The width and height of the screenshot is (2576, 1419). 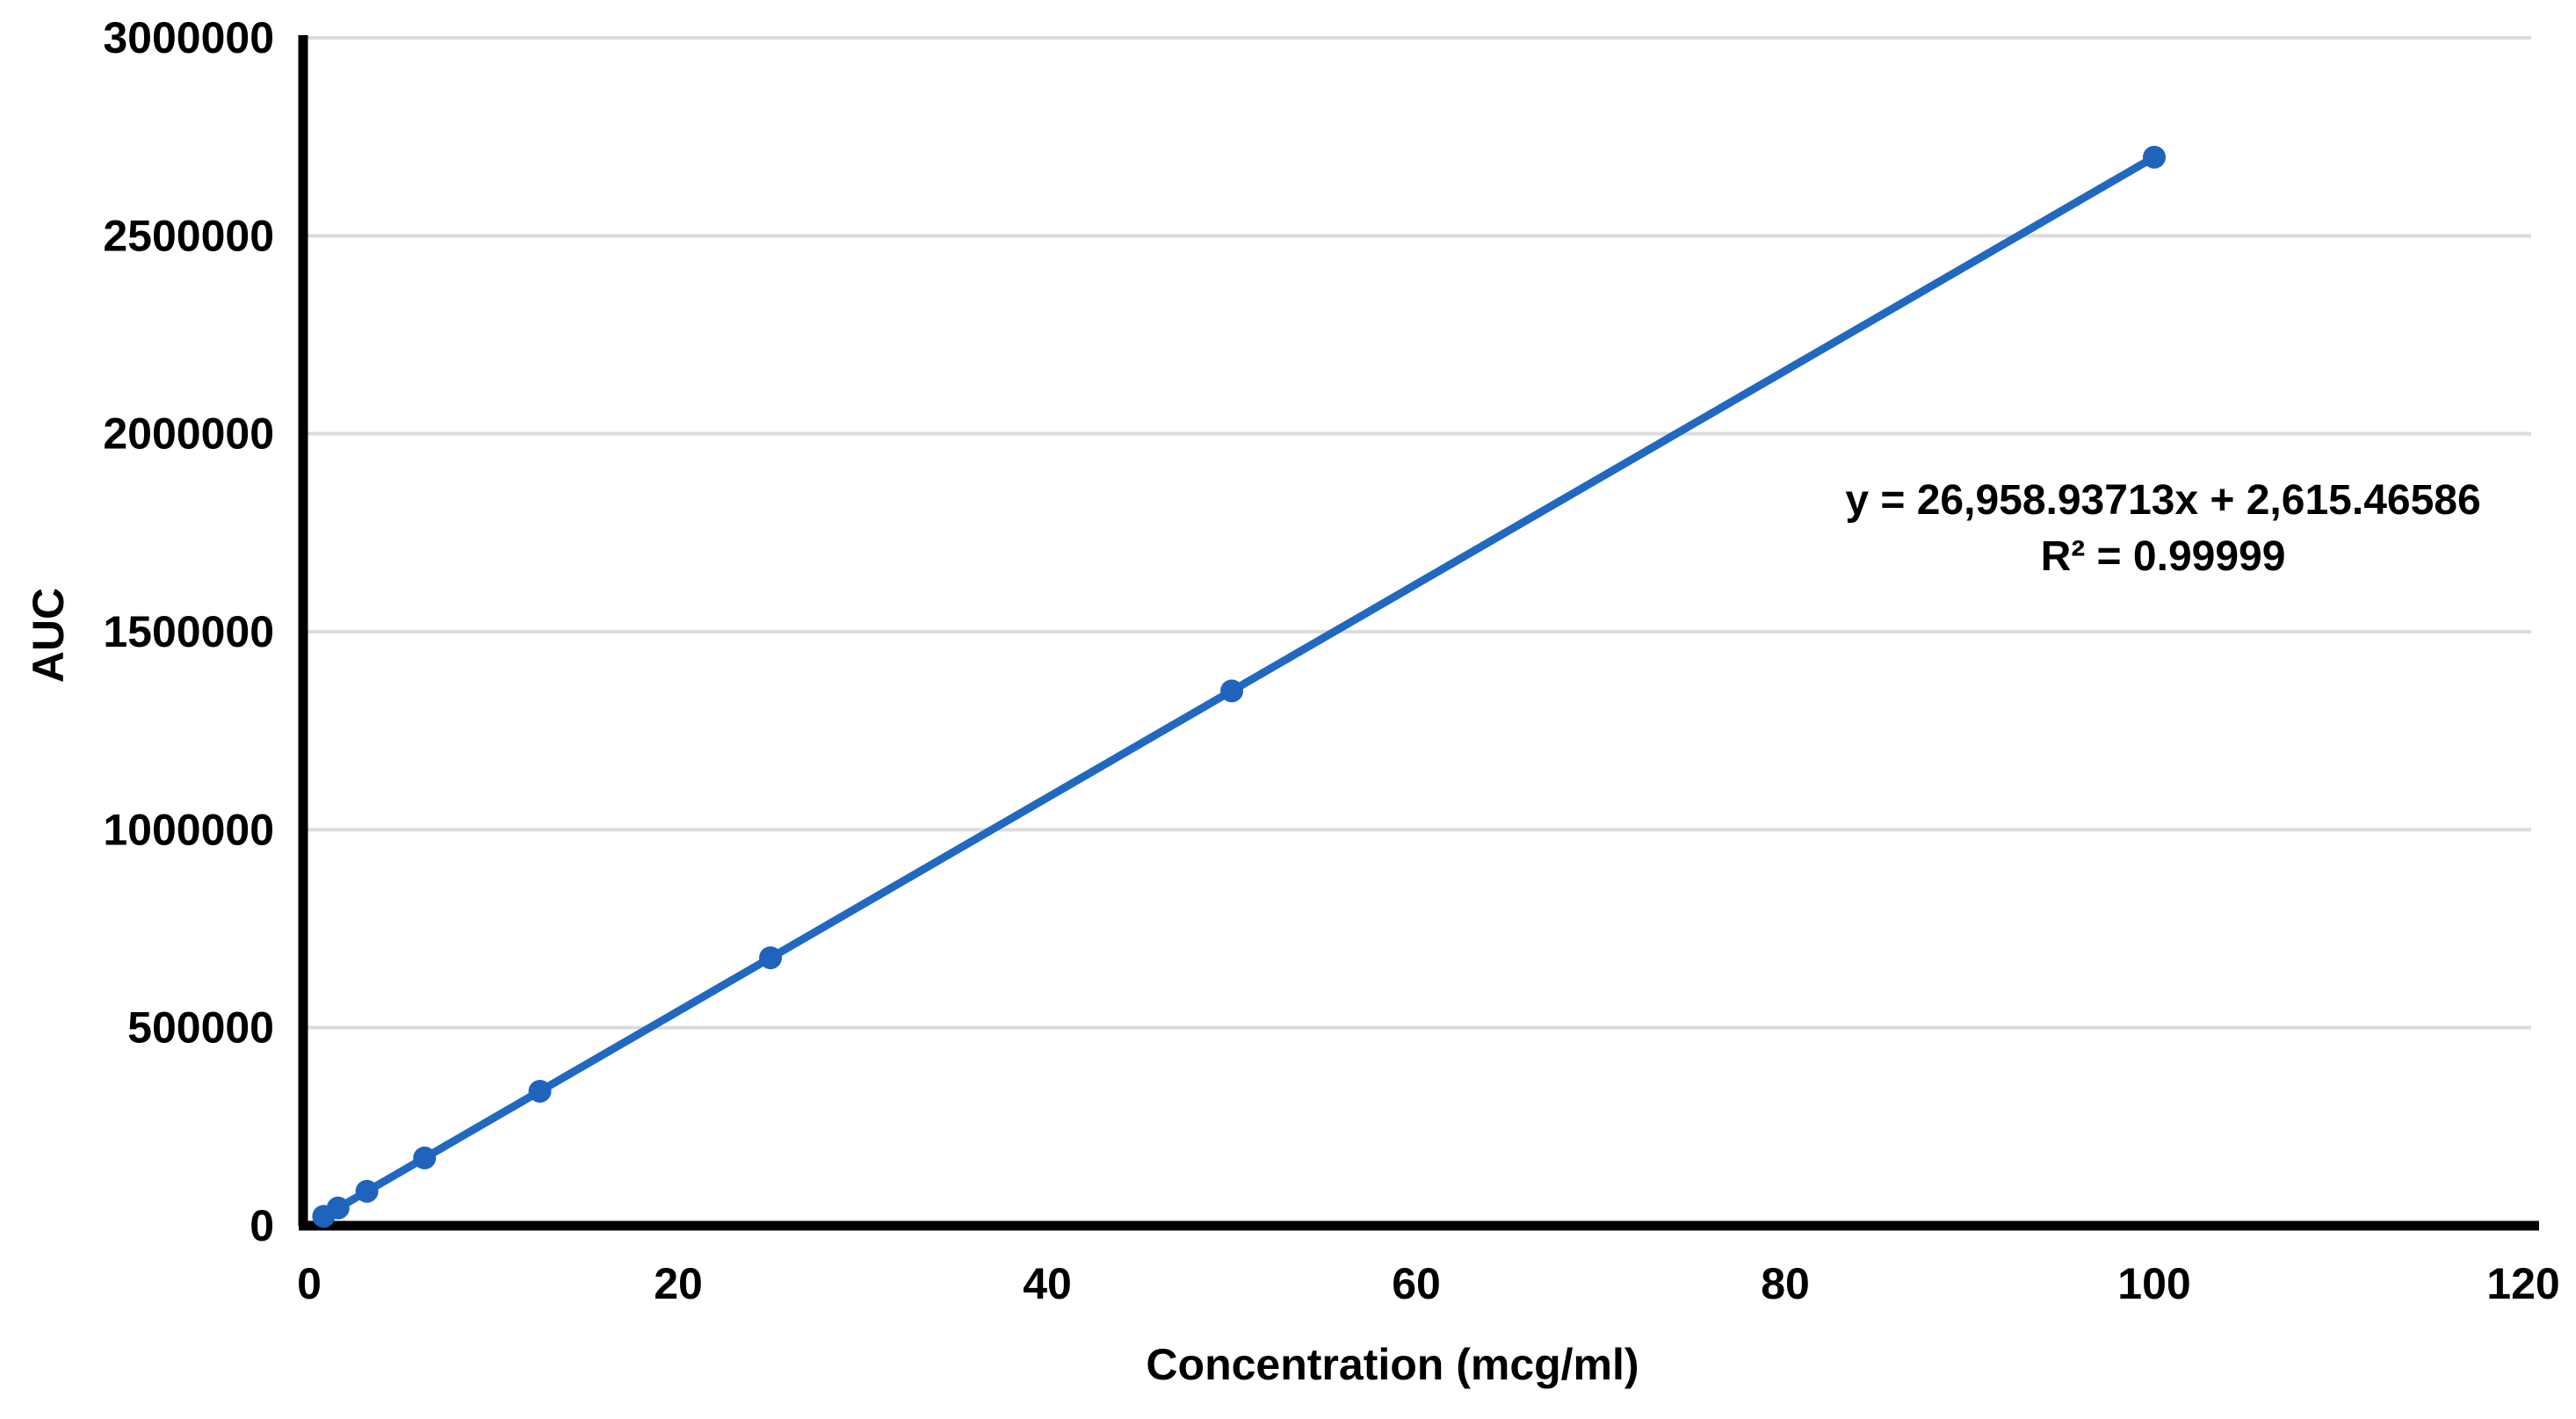 I want to click on y-tick-label: 0, so click(x=262, y=1226).